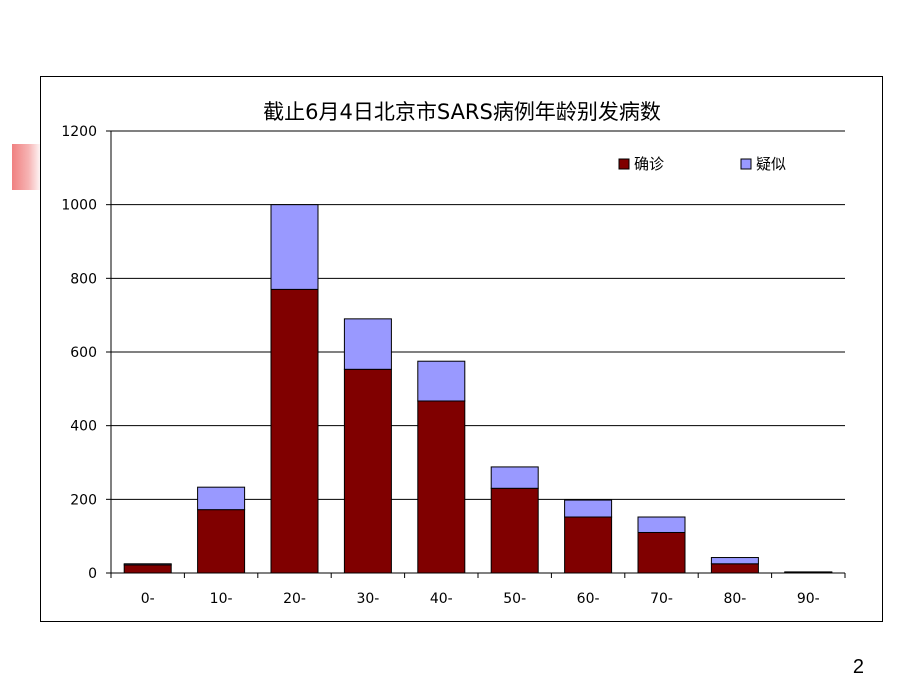 This screenshot has width=920, height=690. Describe the element at coordinates (79, 132) in the screenshot. I see `y-tick-label: 1200` at that location.